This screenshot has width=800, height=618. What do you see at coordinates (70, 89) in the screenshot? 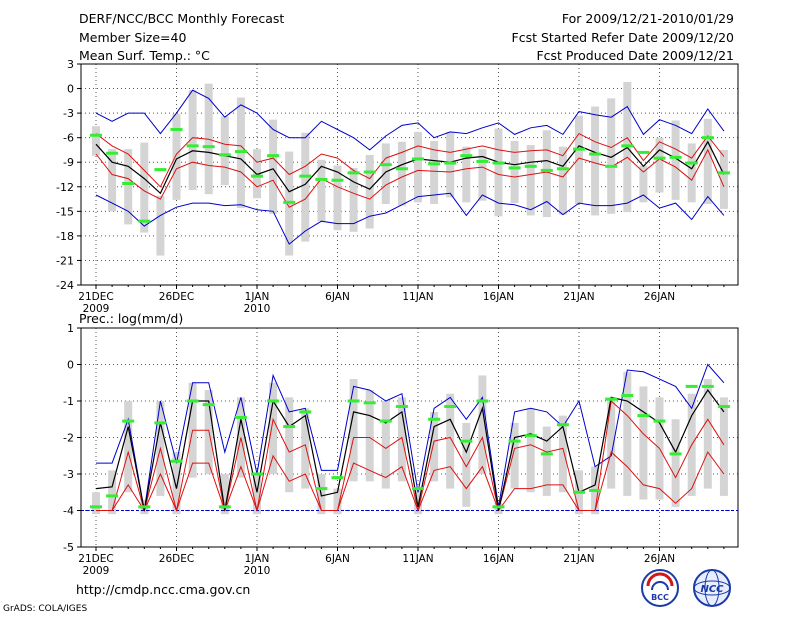
I see `temp-ytick-label: 0` at bounding box center [70, 89].